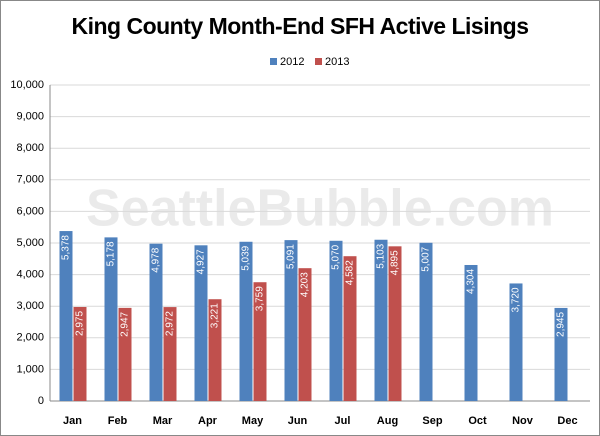  I want to click on watermark: SeattleBubble.com, so click(320, 209).